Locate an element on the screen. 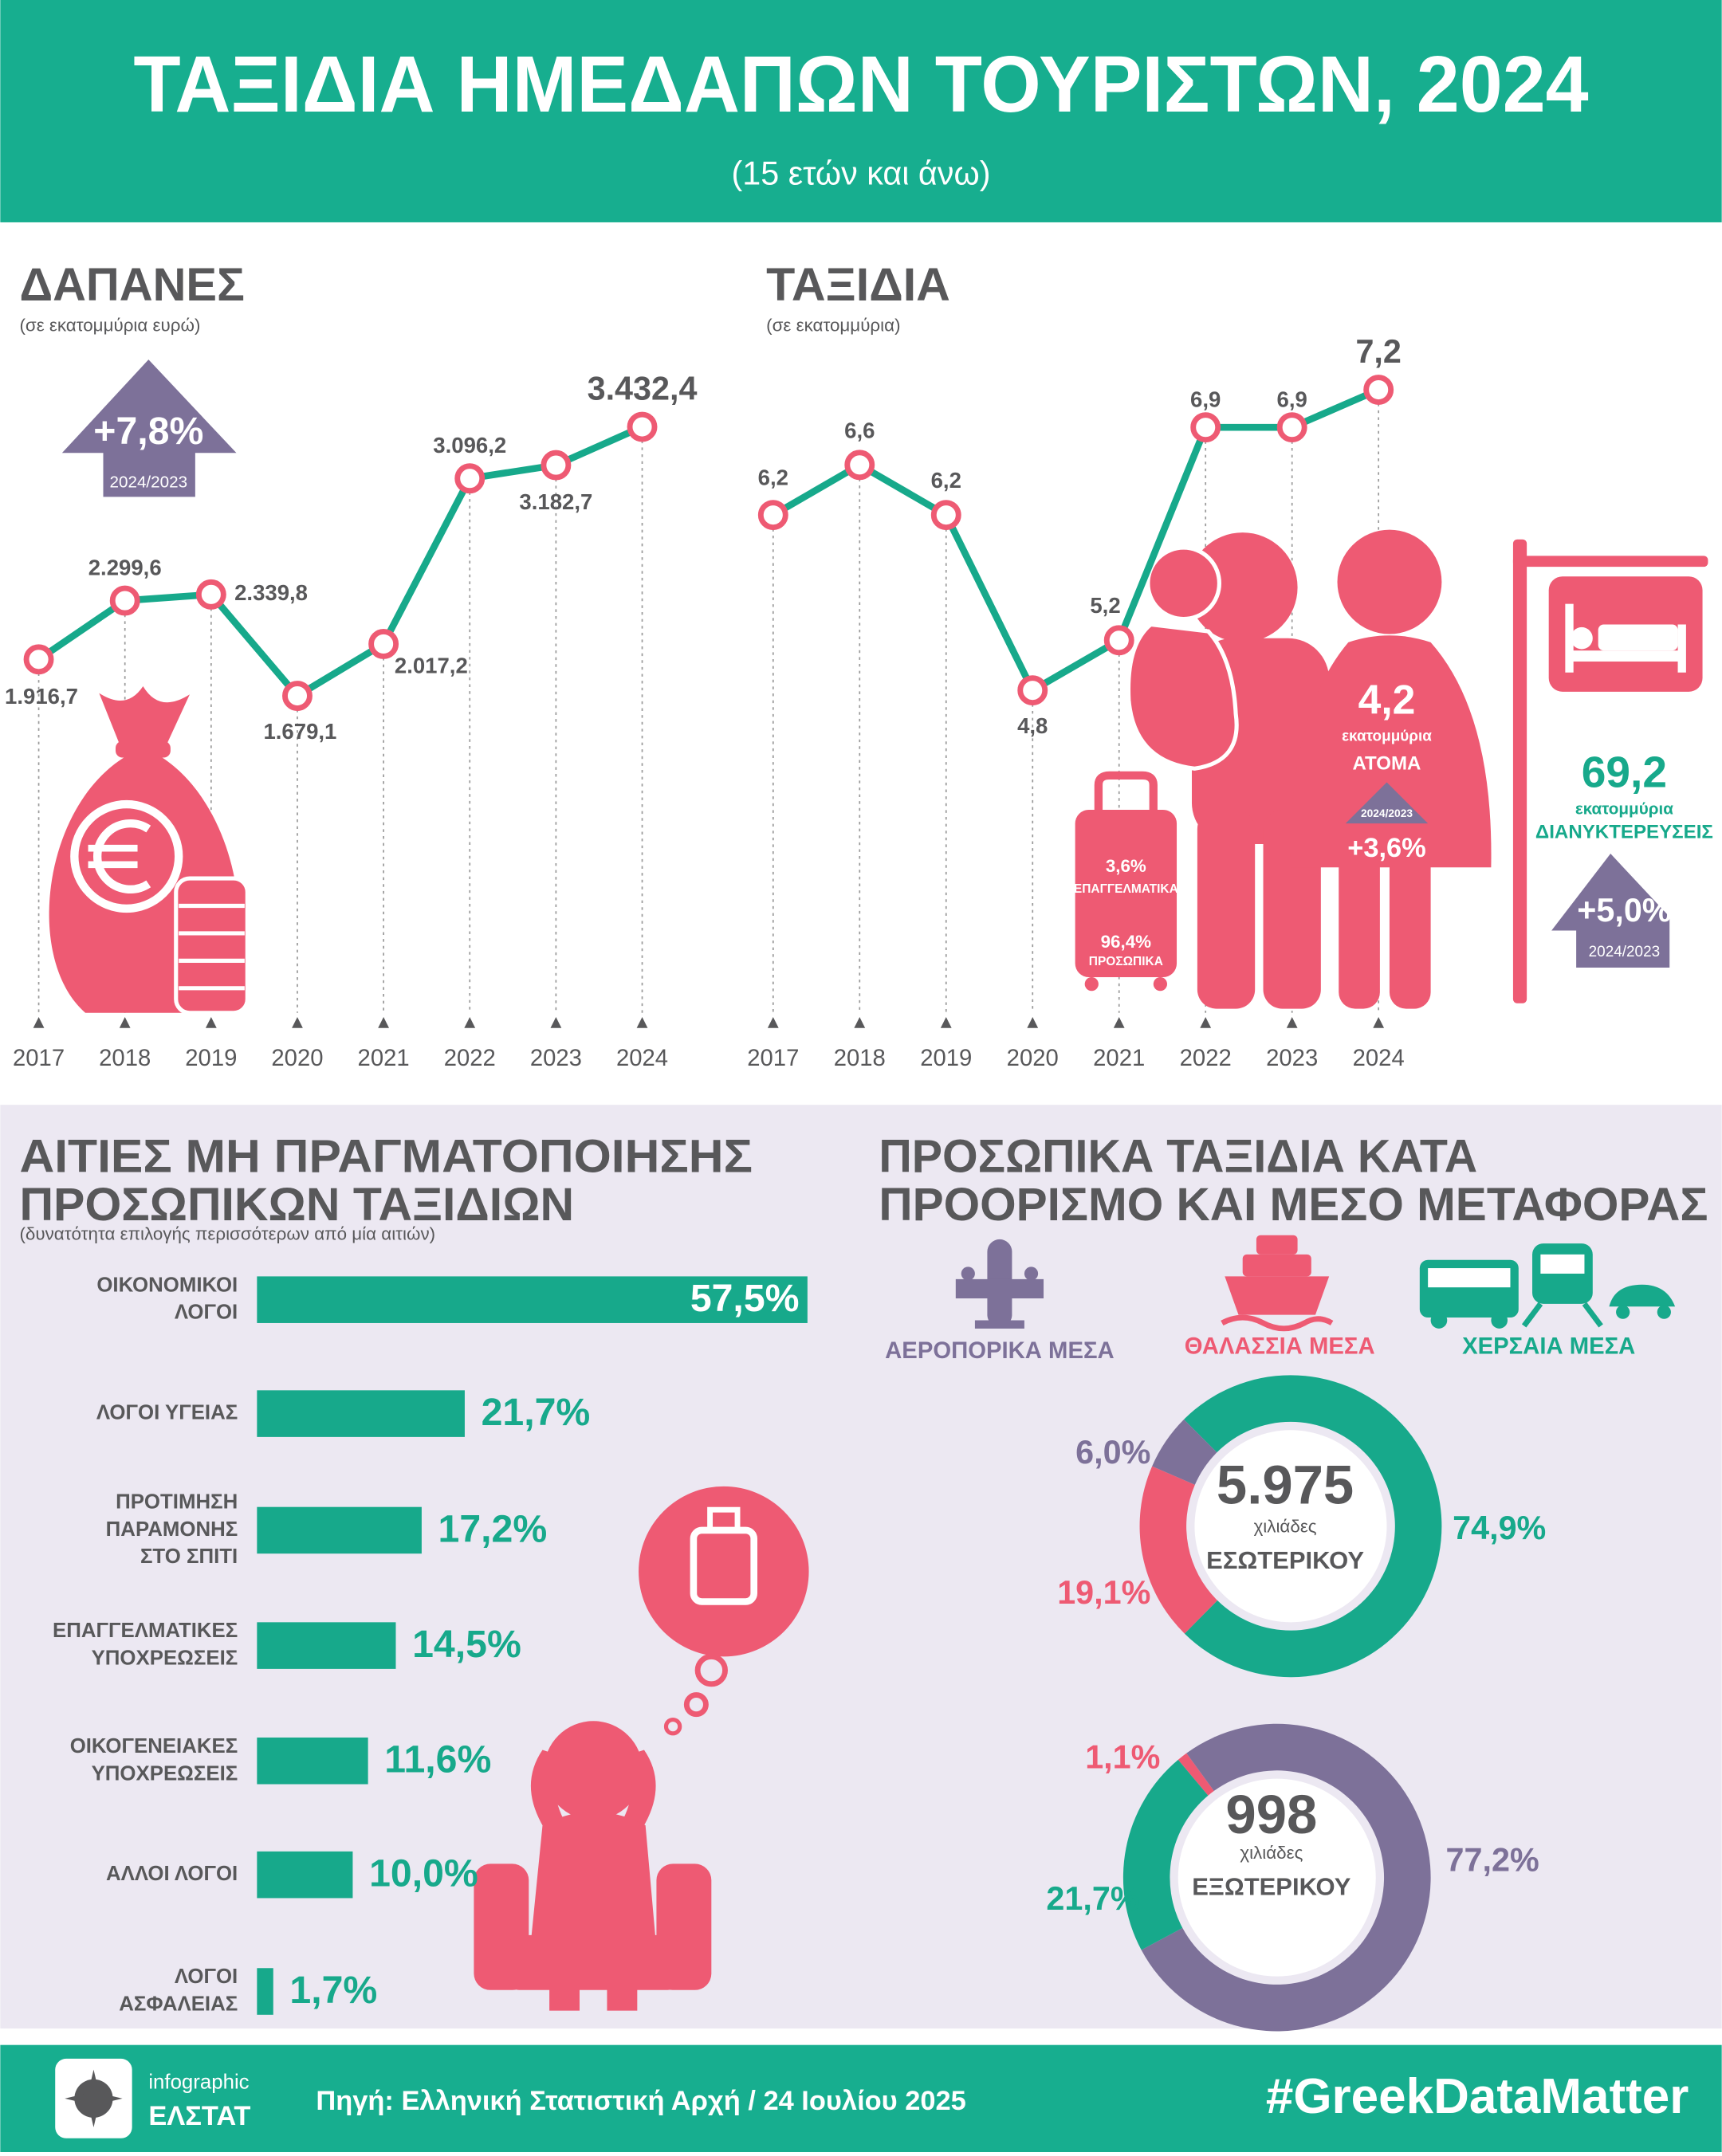 This screenshot has height=2156, width=1722. legend-label: ΘΑΛΑΣΣΙΑ ΜΕΣΑ is located at coordinates (1280, 1347).